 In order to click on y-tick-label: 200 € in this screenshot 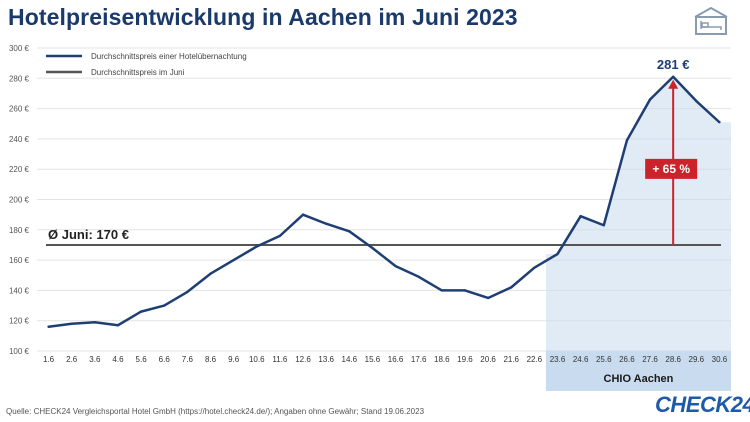, I will do `click(19, 200)`.